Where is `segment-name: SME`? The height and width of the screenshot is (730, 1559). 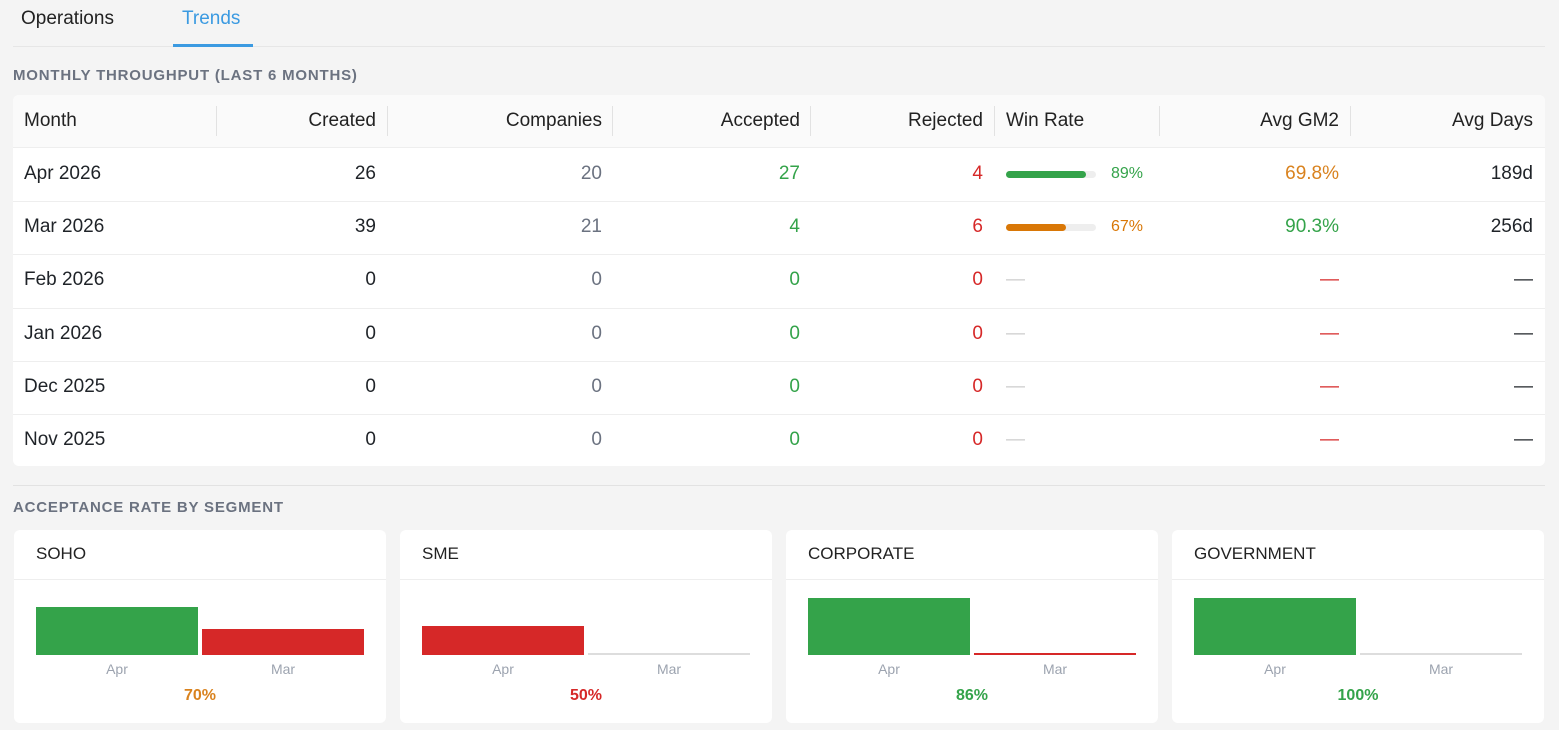
segment-name: SME is located at coordinates (440, 553).